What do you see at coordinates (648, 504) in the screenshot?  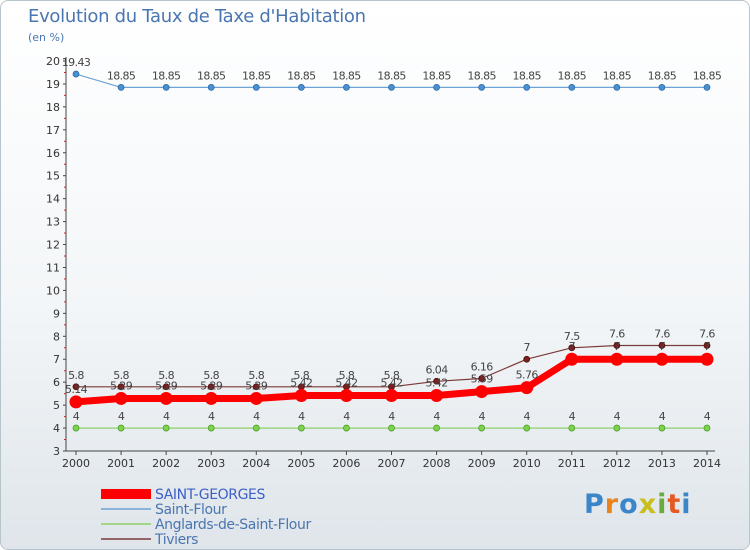 I see `logo-letter: x` at bounding box center [648, 504].